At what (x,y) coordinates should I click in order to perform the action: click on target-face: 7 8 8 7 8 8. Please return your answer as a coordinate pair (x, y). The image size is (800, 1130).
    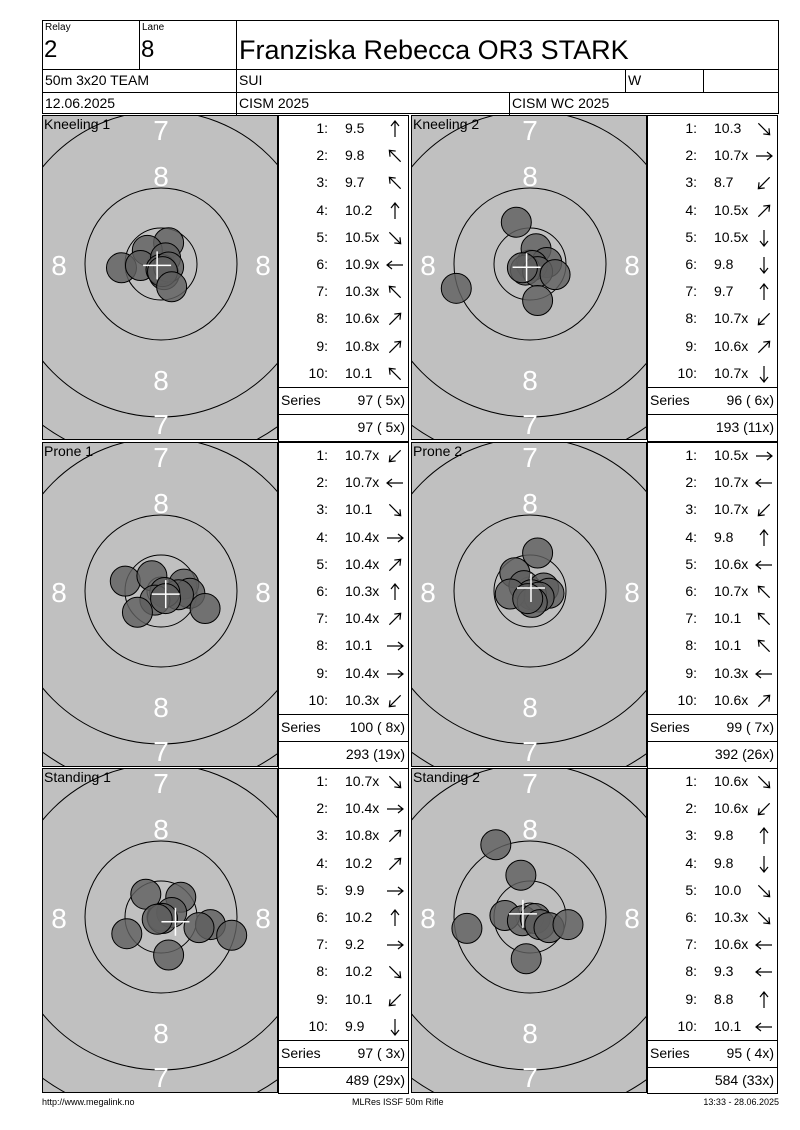
    Looking at the image, I should click on (529, 604).